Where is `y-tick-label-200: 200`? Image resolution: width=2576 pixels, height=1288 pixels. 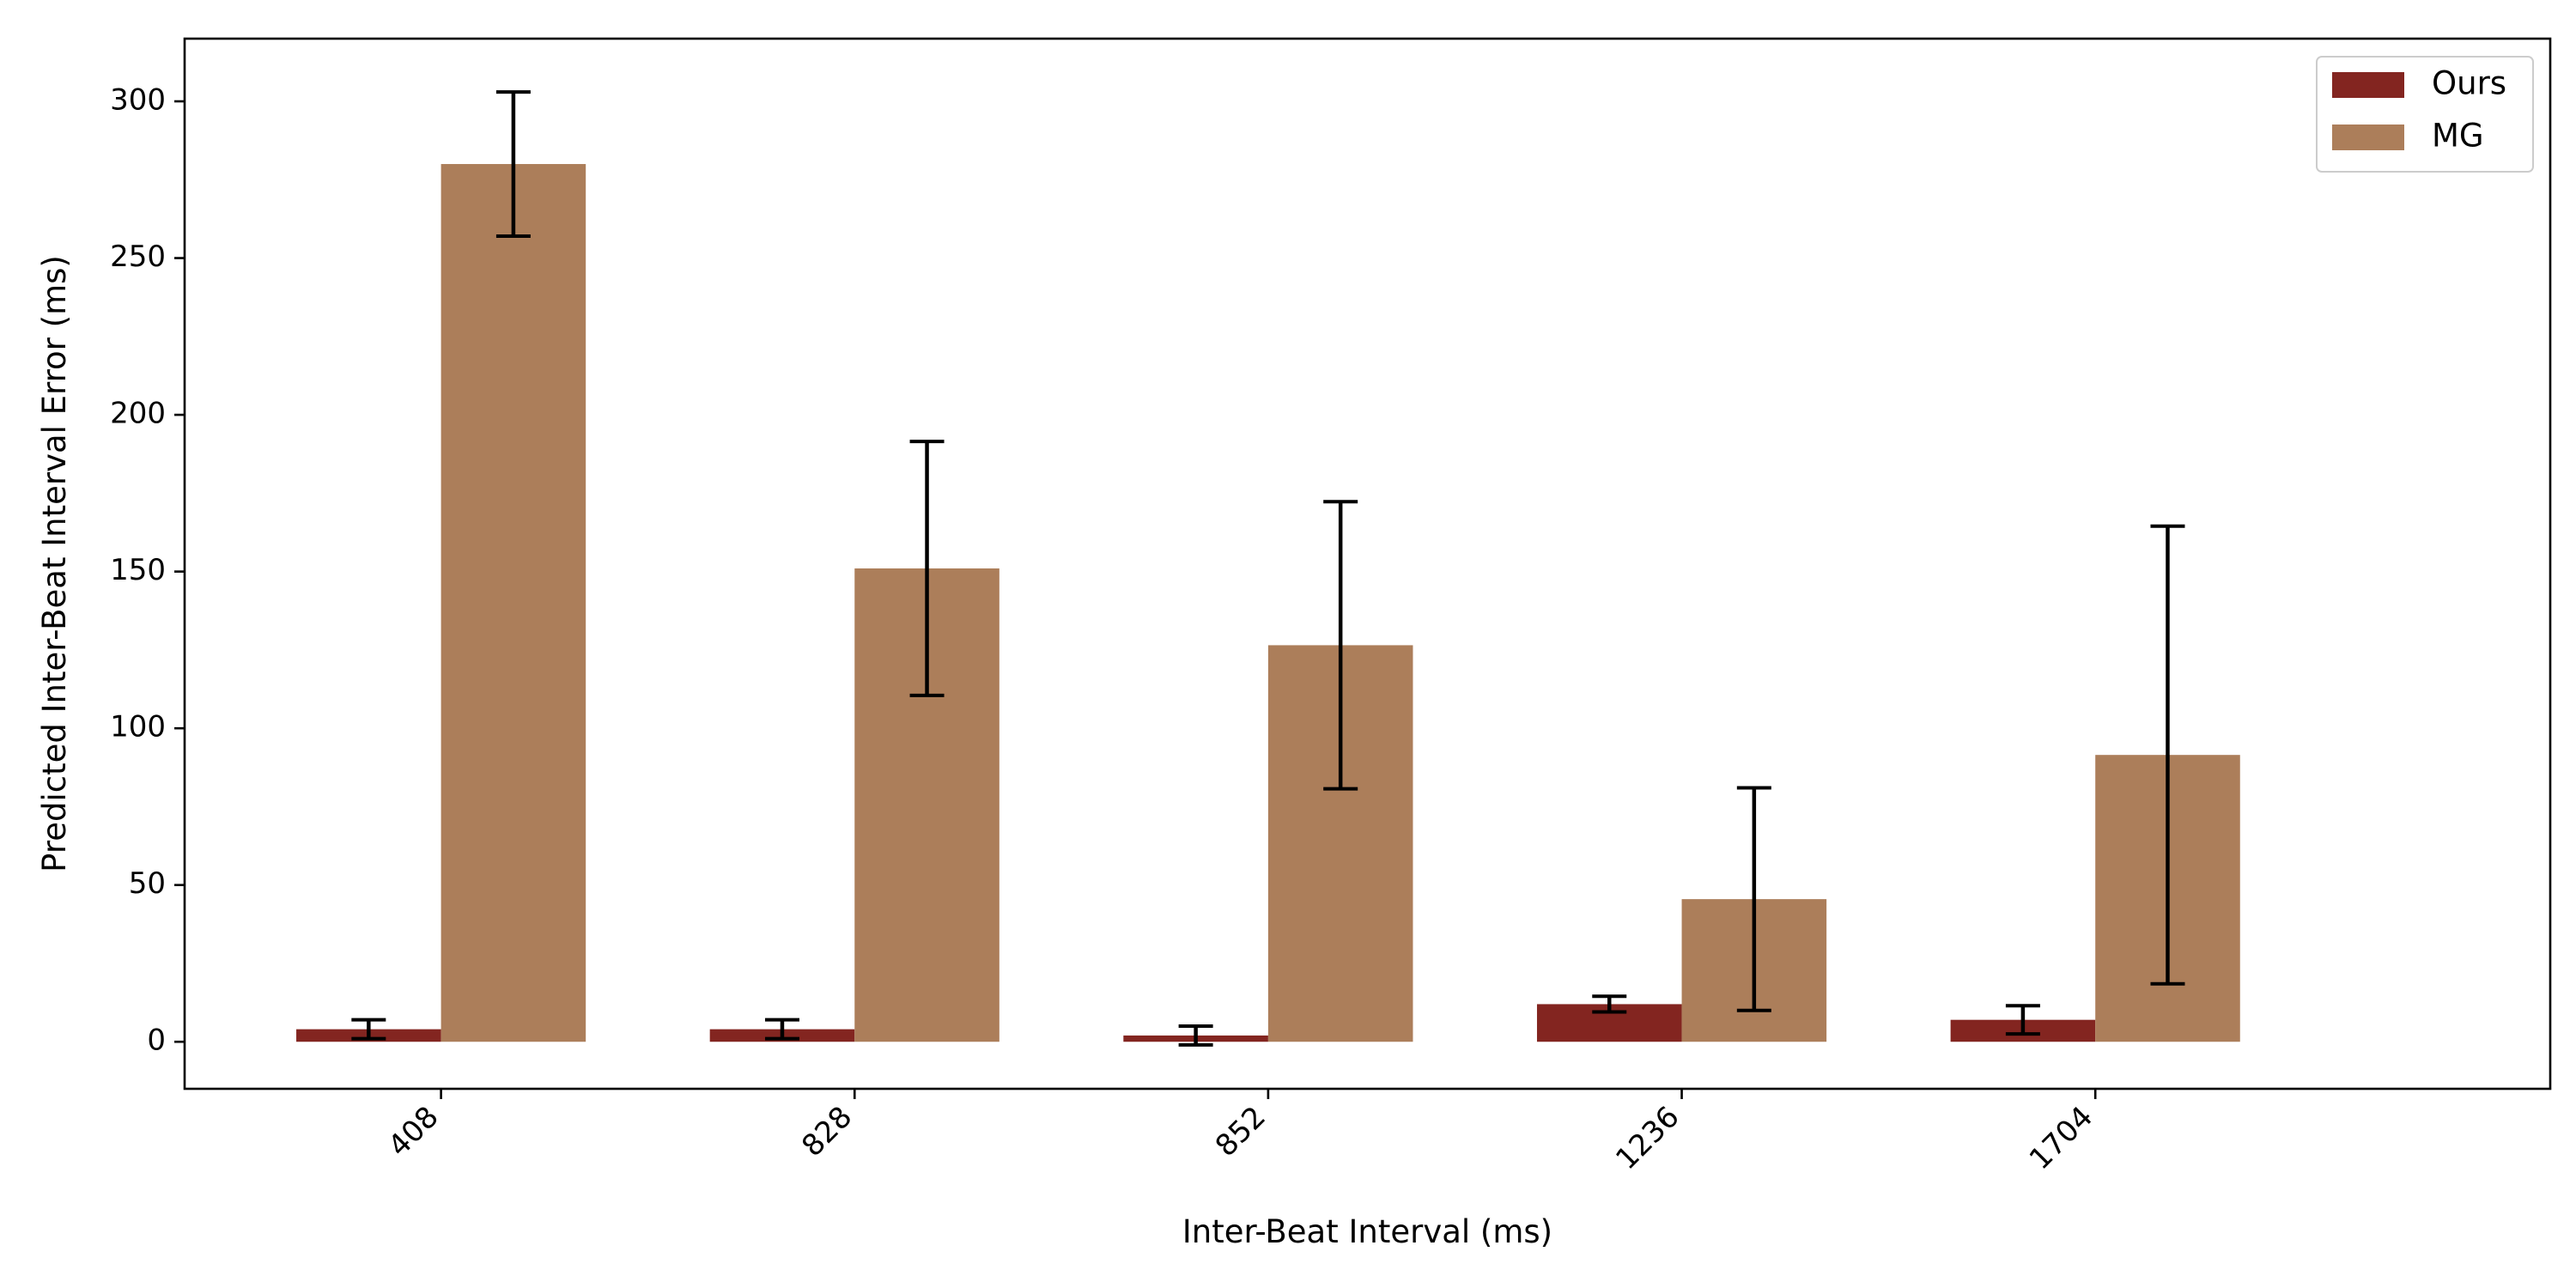
y-tick-label-200: 200 is located at coordinates (138, 414).